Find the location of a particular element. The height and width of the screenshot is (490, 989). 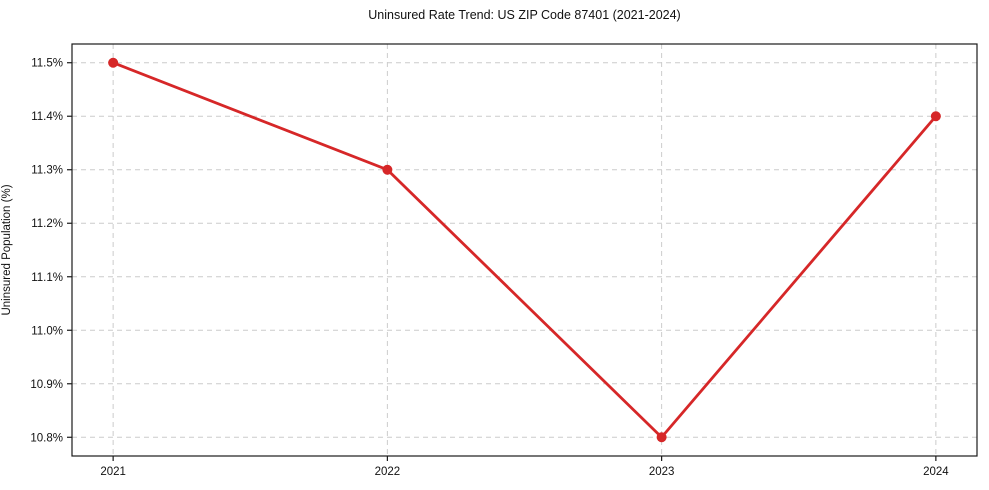

y-tick-label: 11.5% is located at coordinates (47, 64).